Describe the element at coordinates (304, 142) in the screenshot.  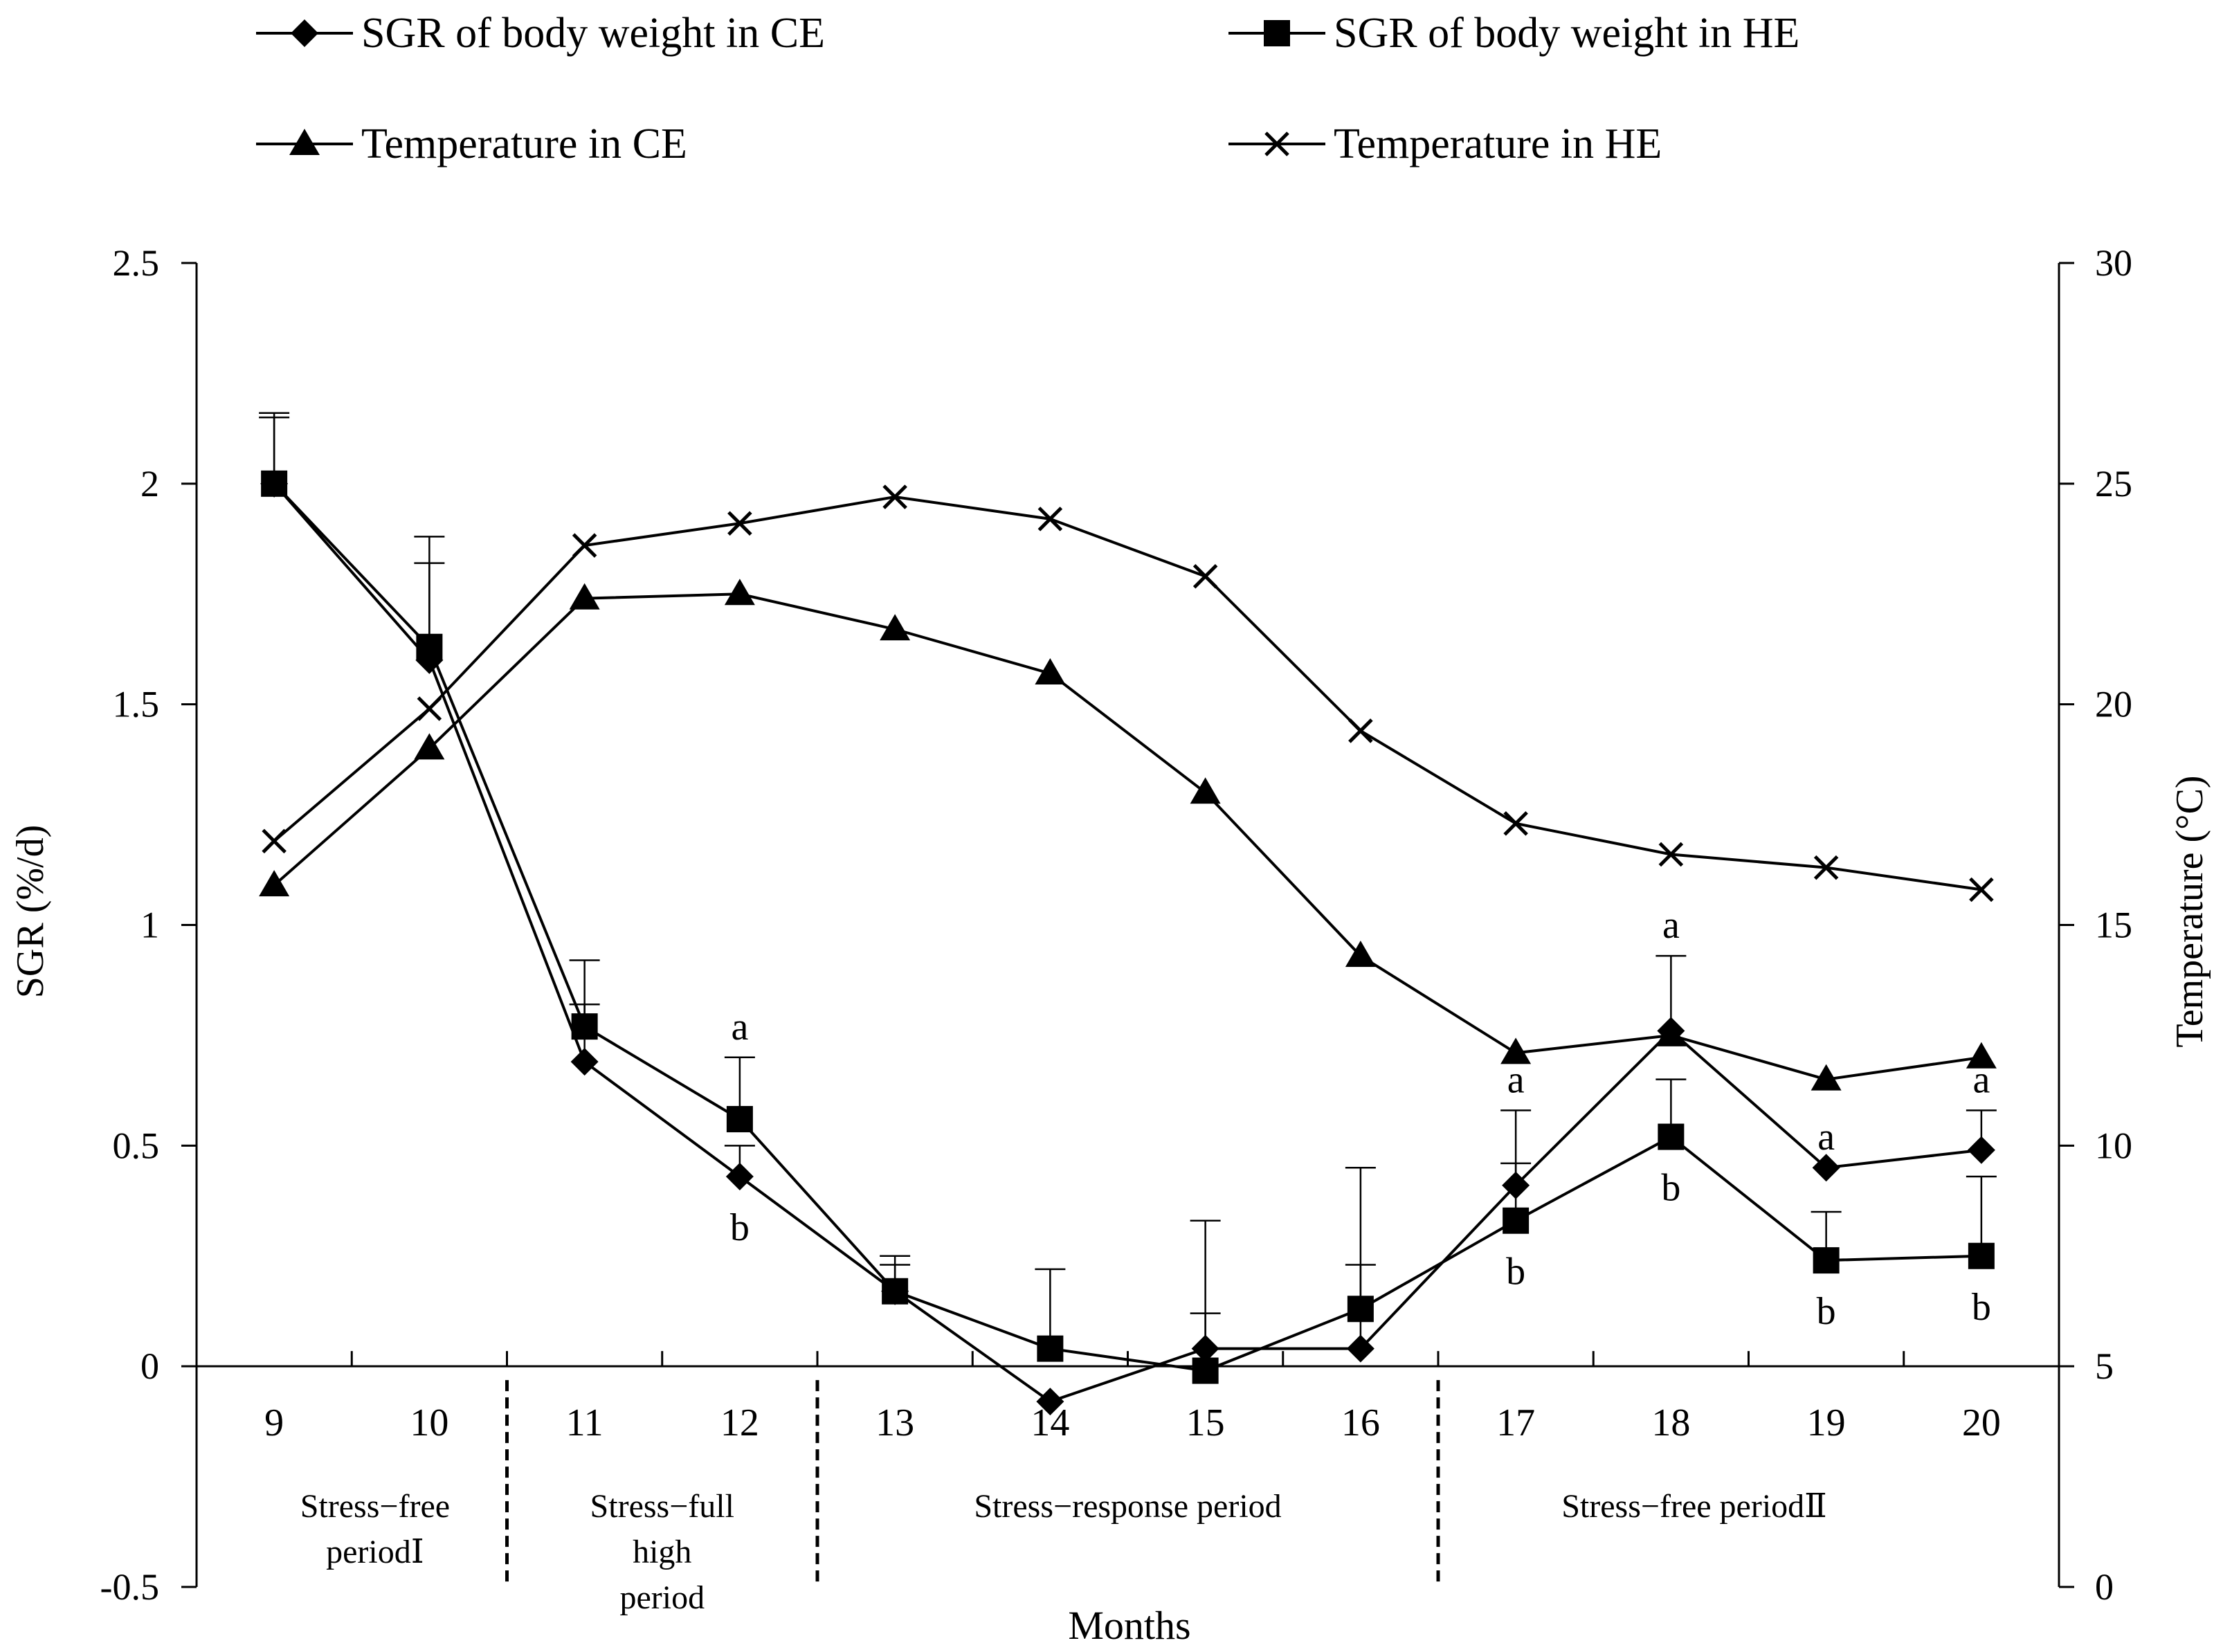
I see `legend-marker-triangle` at that location.